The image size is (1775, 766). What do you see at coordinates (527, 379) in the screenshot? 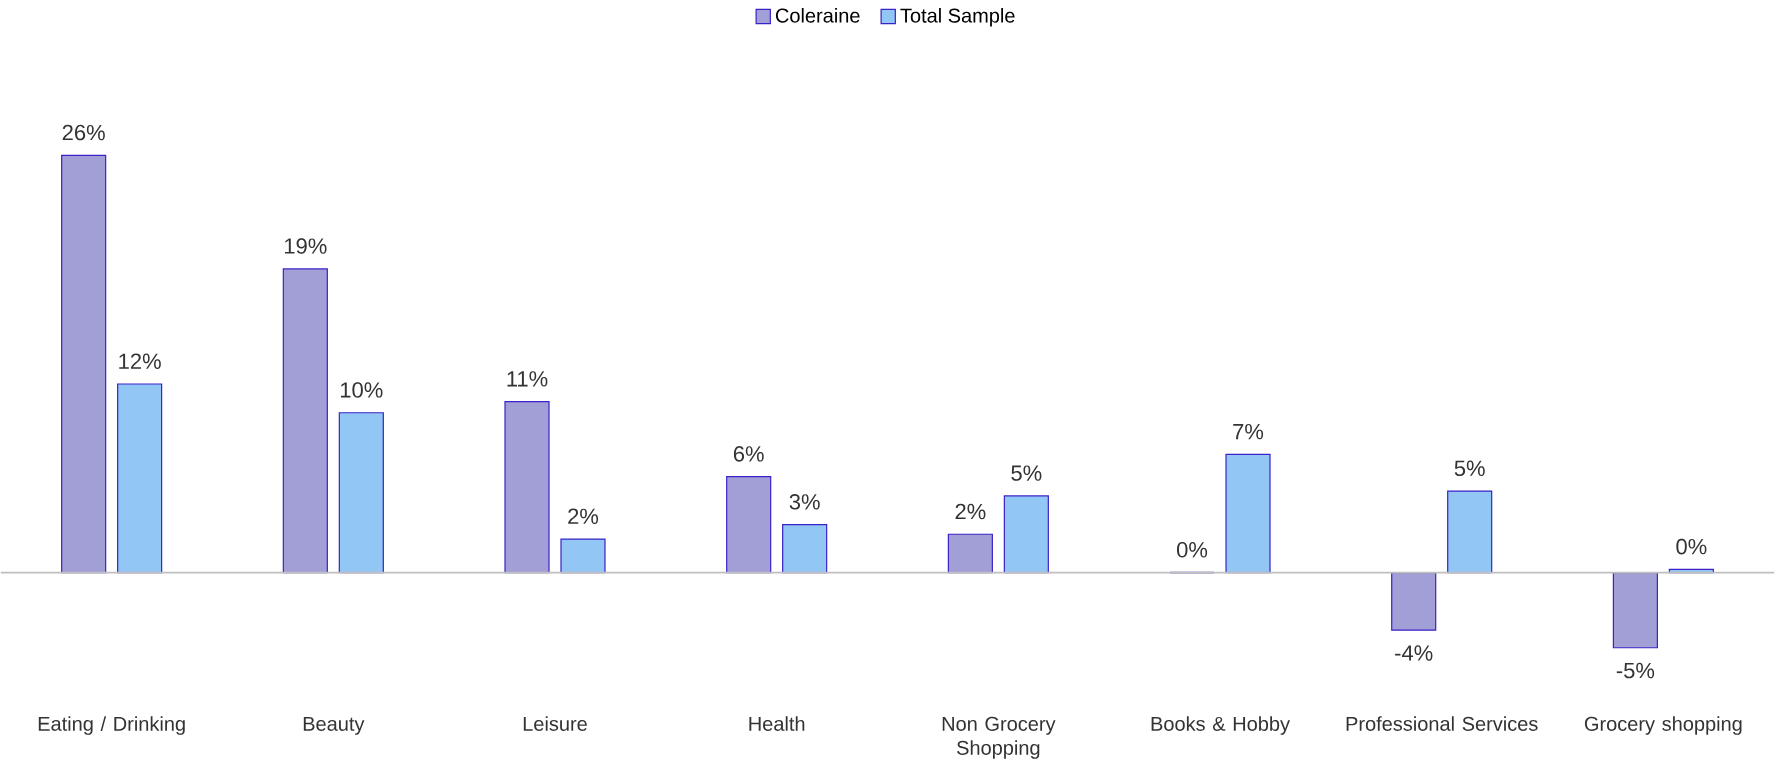
I see `data-label: 11%` at bounding box center [527, 379].